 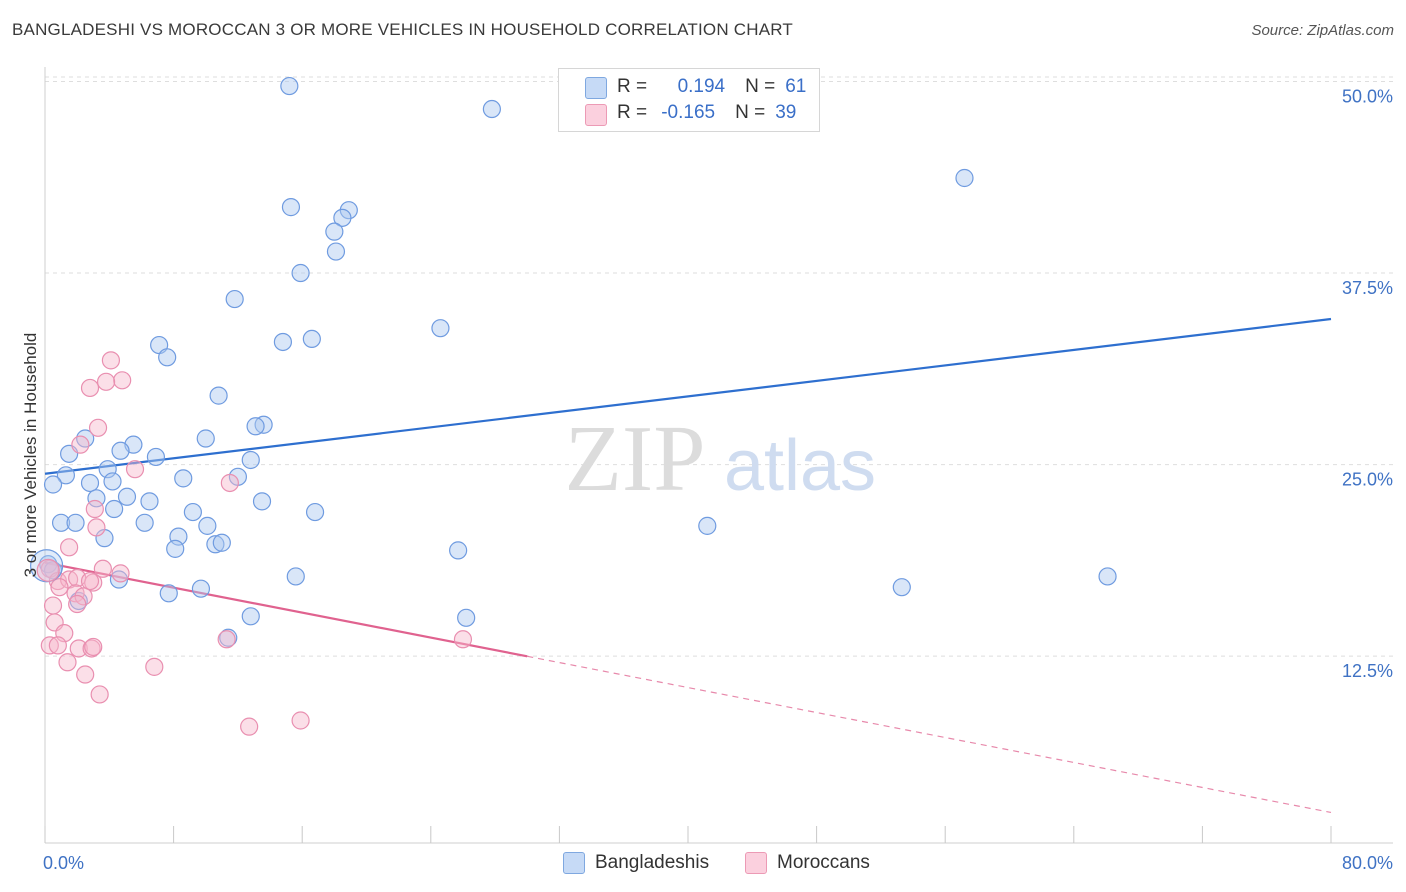 I want to click on y-tick-label: 37.5%, so click(x=1367, y=288).